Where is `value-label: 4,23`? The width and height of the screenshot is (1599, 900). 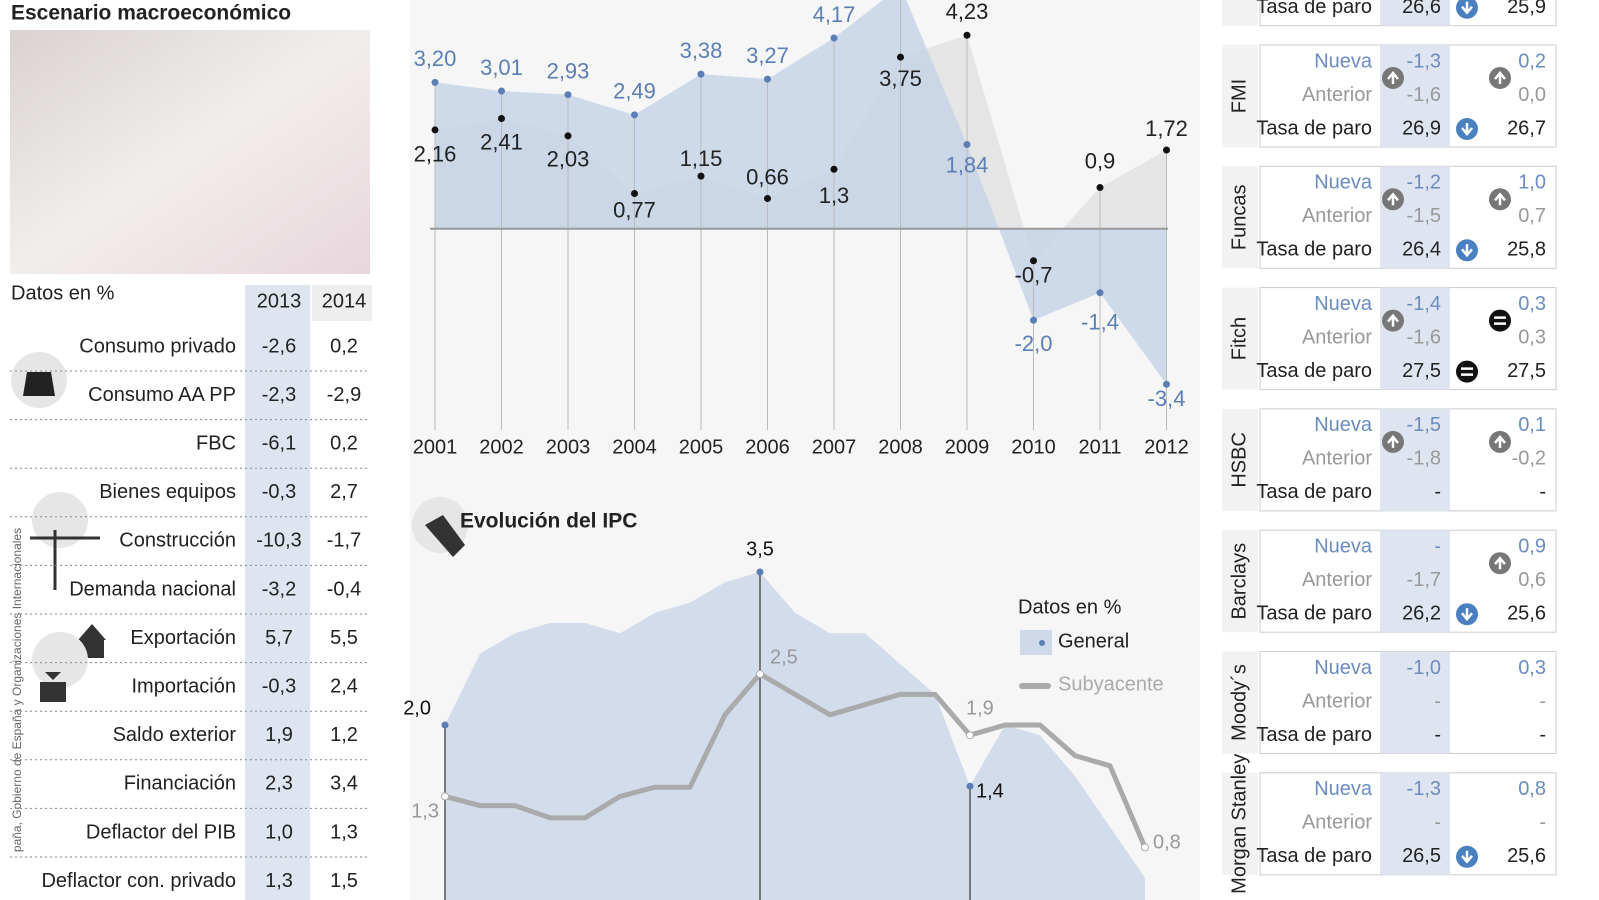
value-label: 4,23 is located at coordinates (967, 12).